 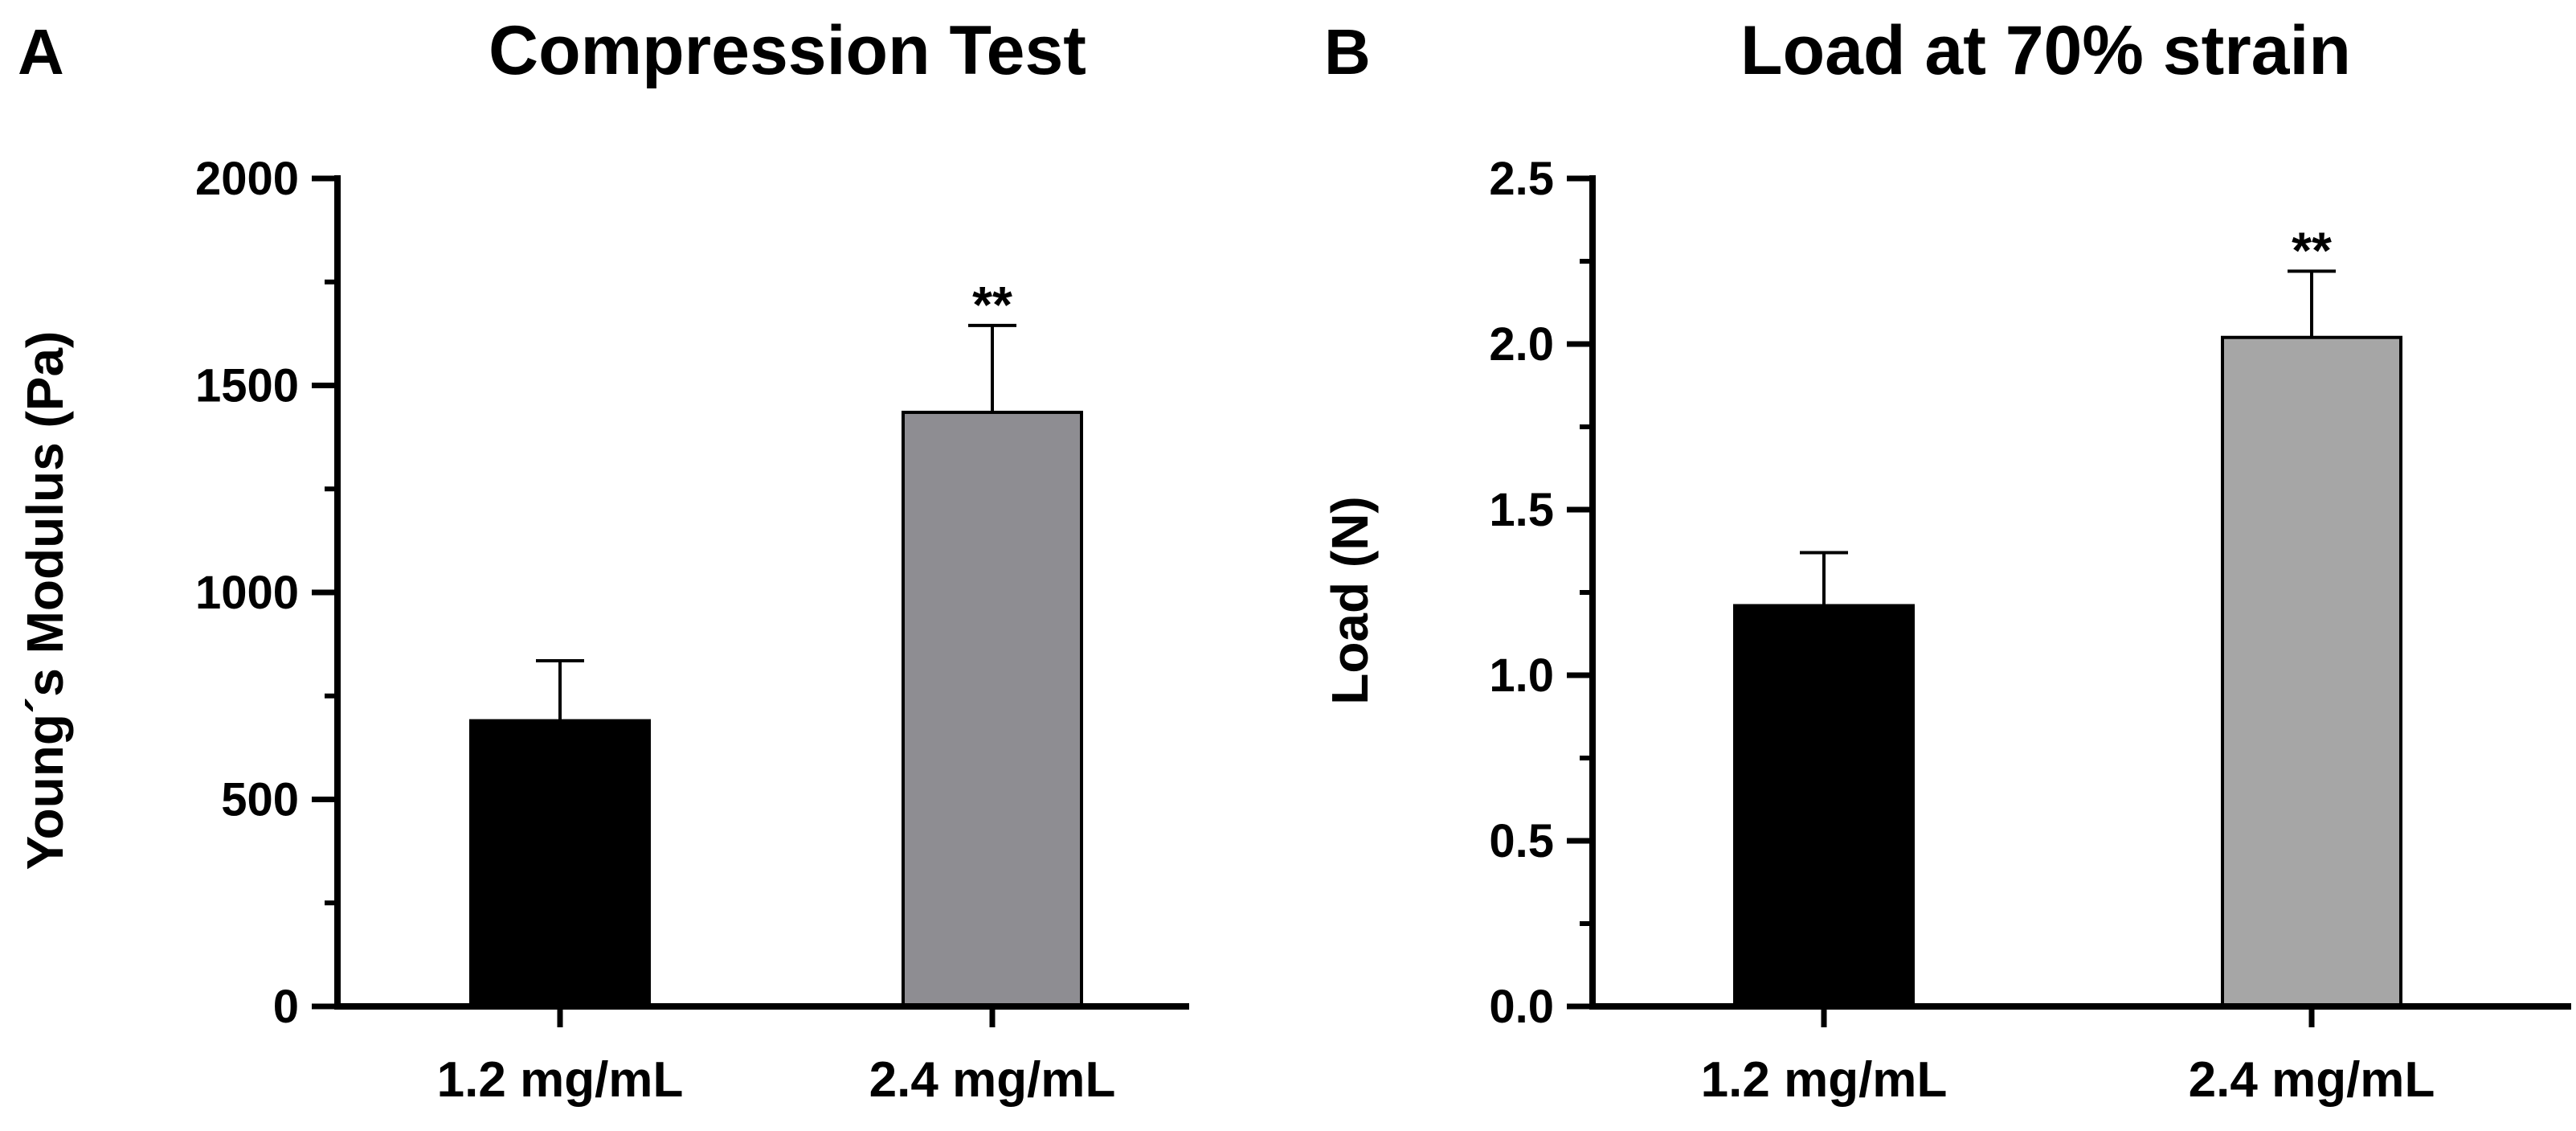 I want to click on panel-letter: B, so click(x=1347, y=52).